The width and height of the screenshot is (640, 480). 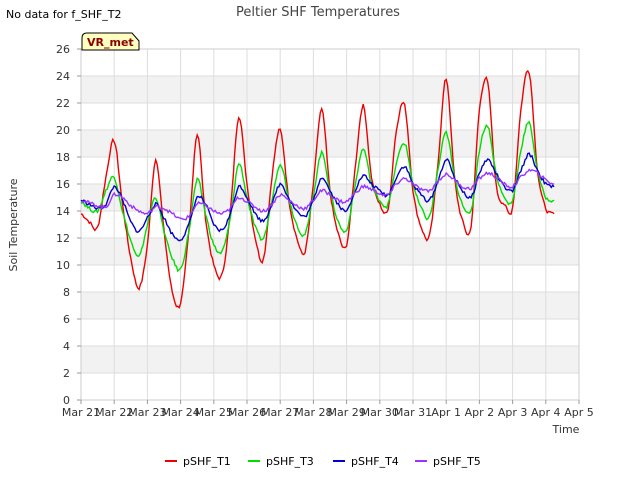 What do you see at coordinates (63, 130) in the screenshot?
I see `y-tick-label: 20` at bounding box center [63, 130].